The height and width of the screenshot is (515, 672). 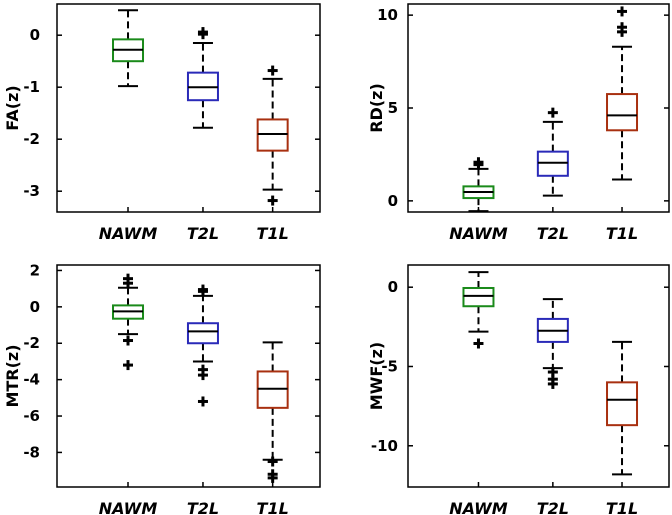 What do you see at coordinates (387, 15) in the screenshot?
I see `y-tick-label: 10` at bounding box center [387, 15].